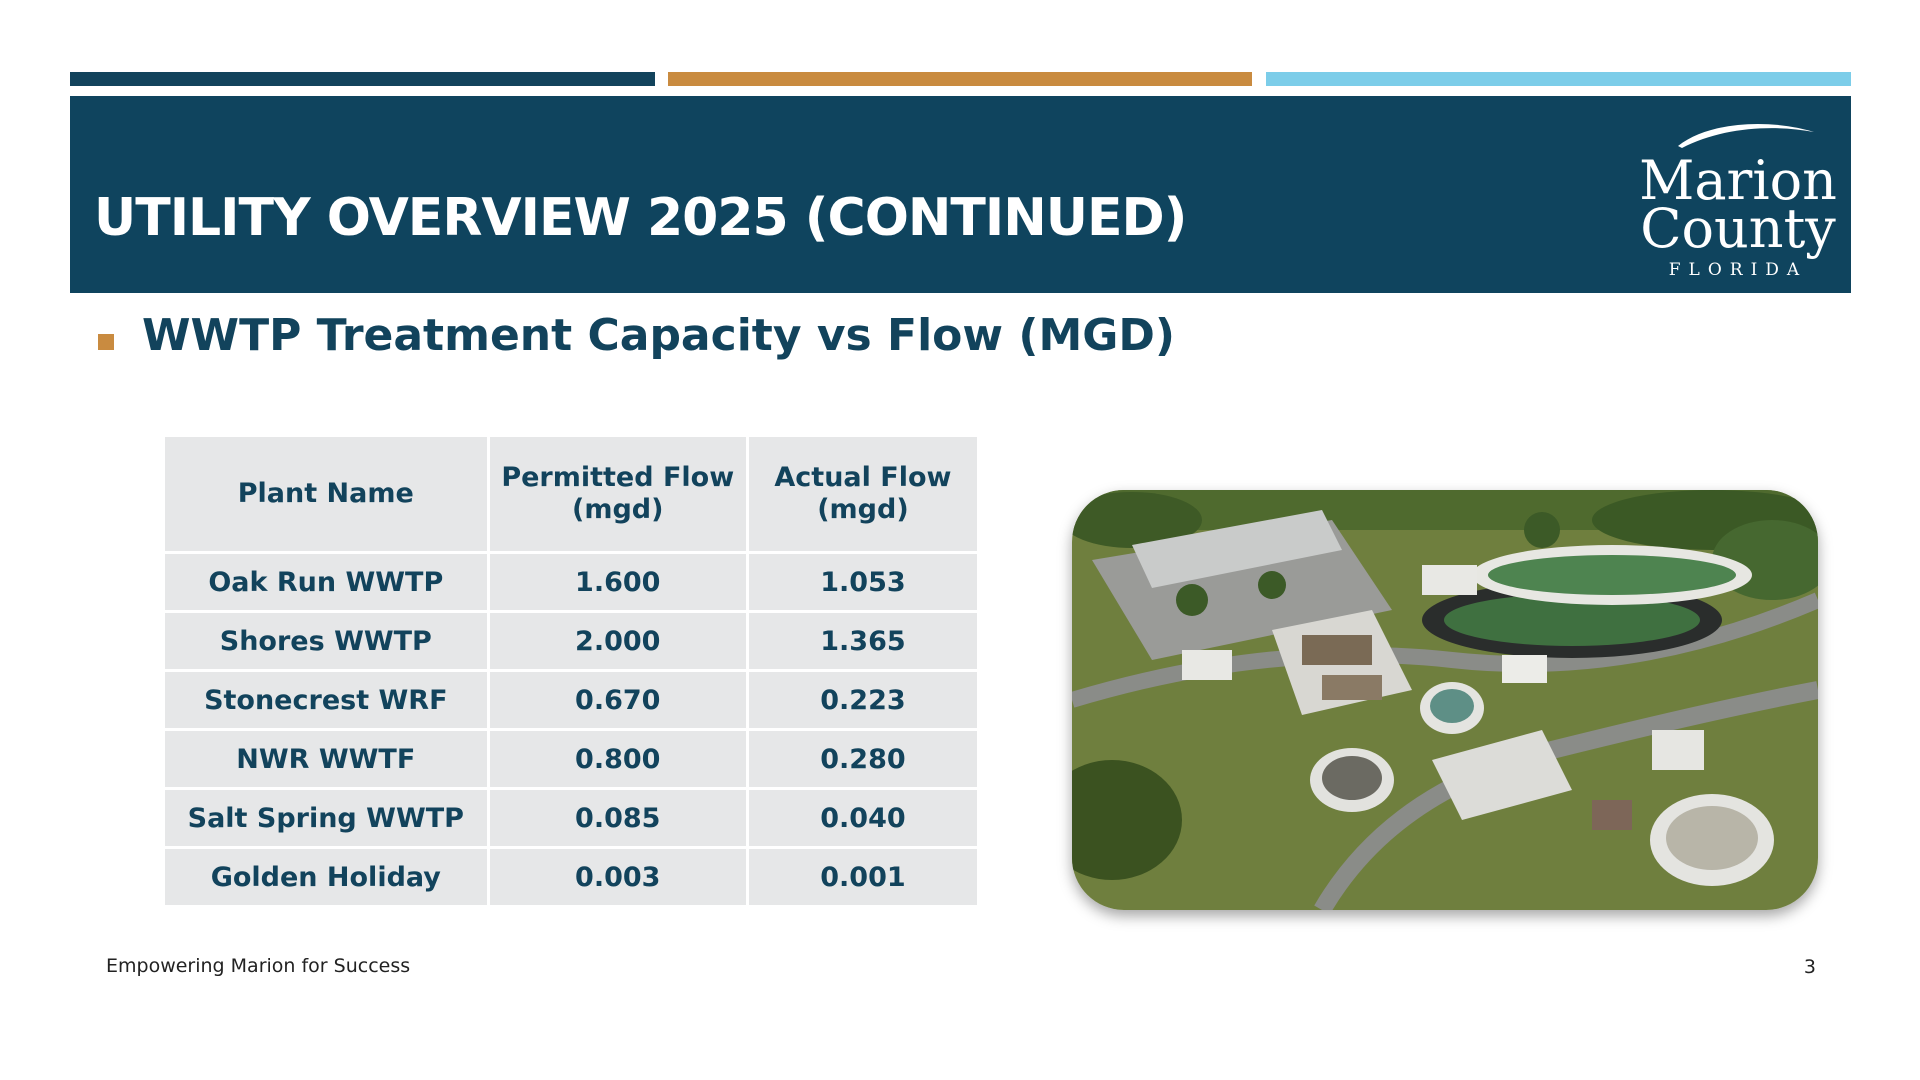  Describe the element at coordinates (1738, 228) in the screenshot. I see `logo-text-line2: County` at that location.